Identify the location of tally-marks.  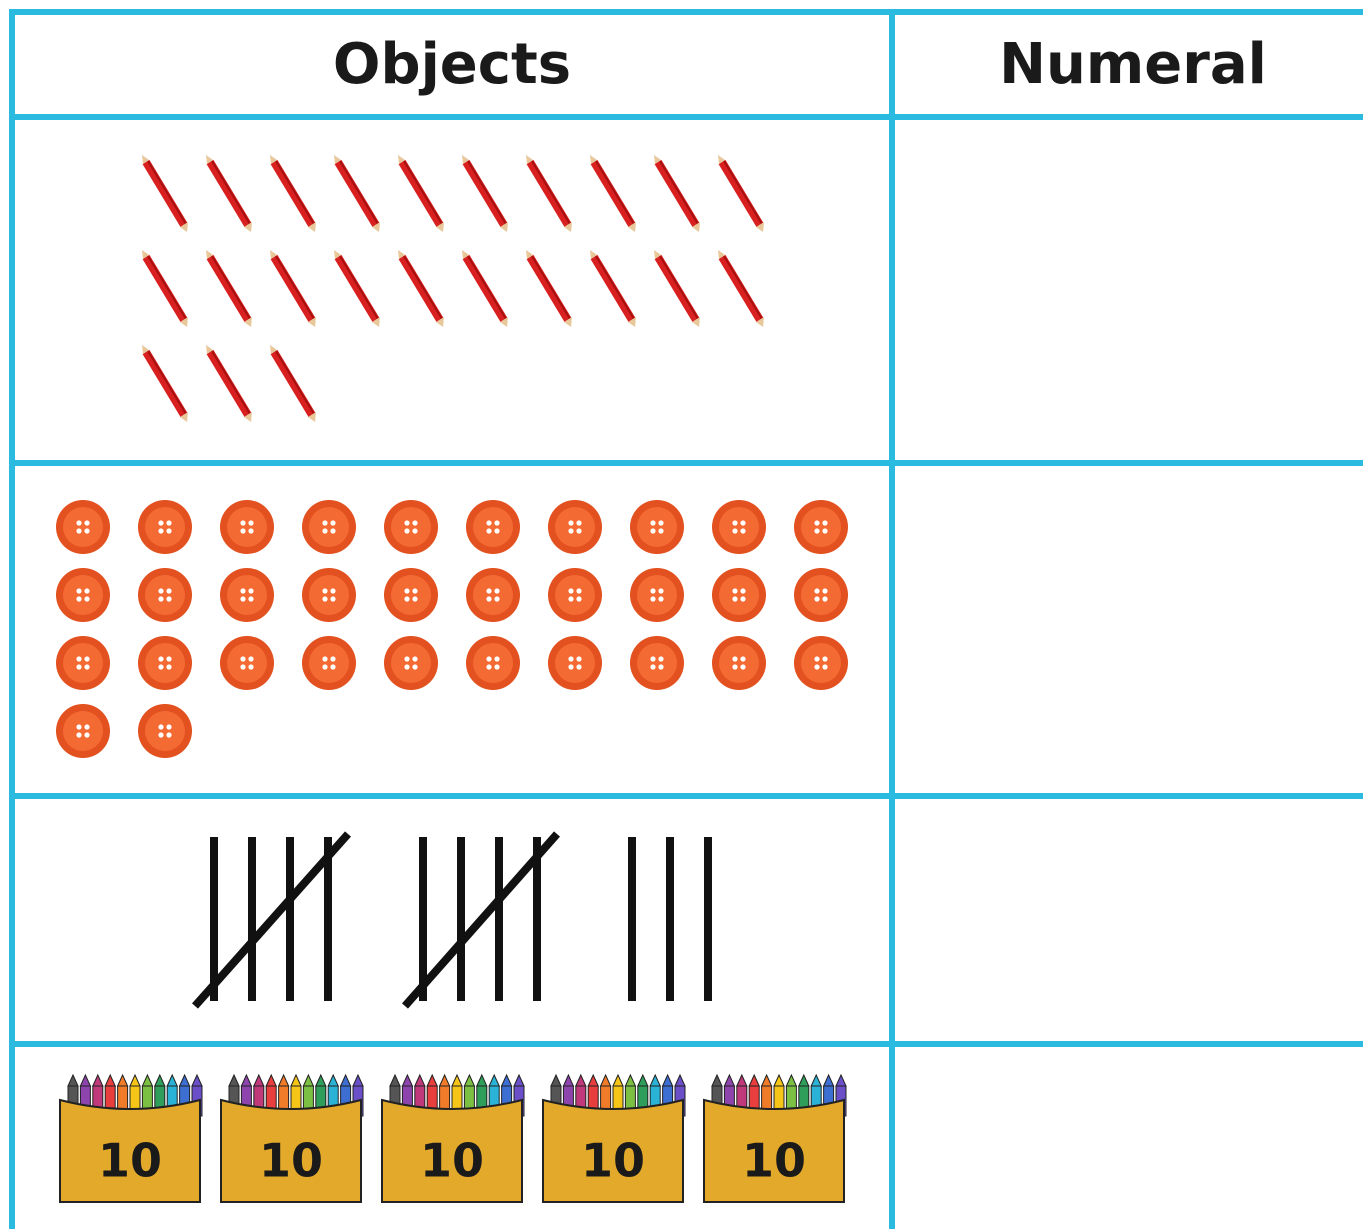
(452, 920).